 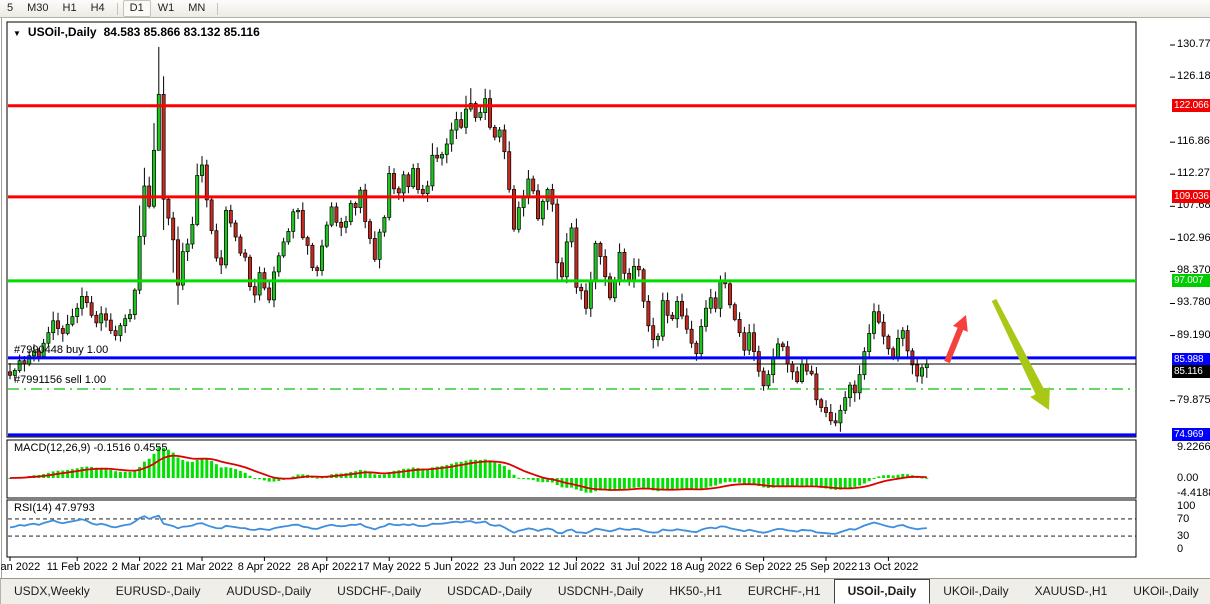 What do you see at coordinates (61, 350) in the screenshot?
I see `buy-order-label: #7990448 buy 1.00` at bounding box center [61, 350].